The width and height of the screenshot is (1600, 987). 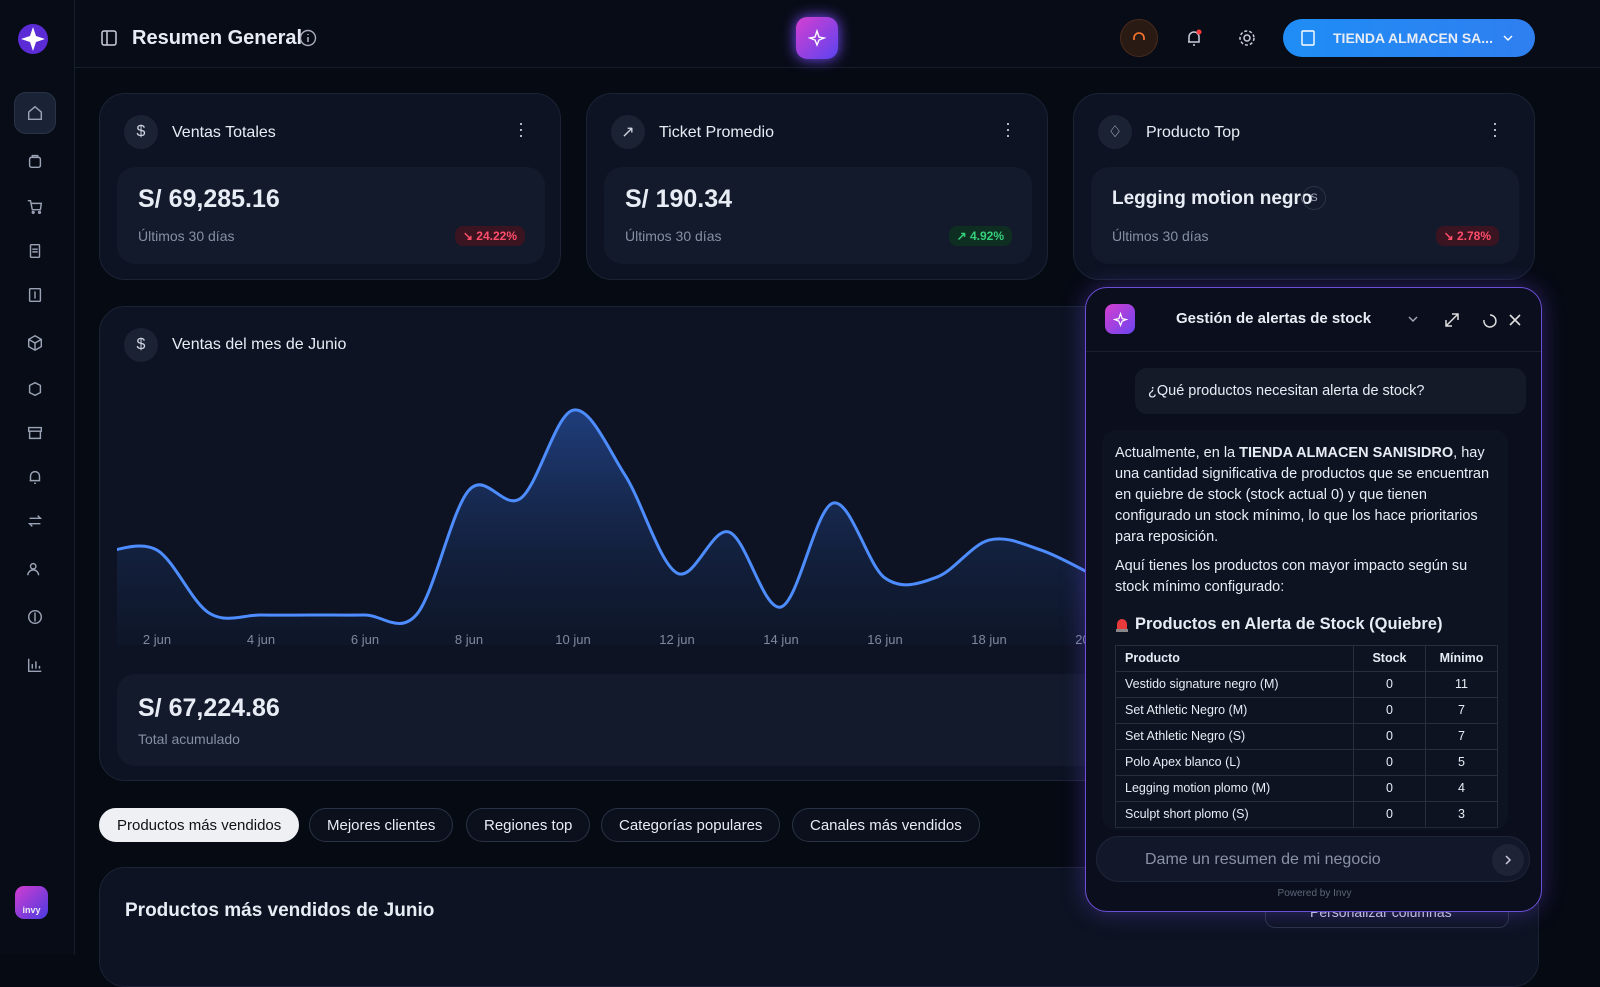 What do you see at coordinates (986, 236) in the screenshot?
I see `kpi-change-value: 4.92%` at bounding box center [986, 236].